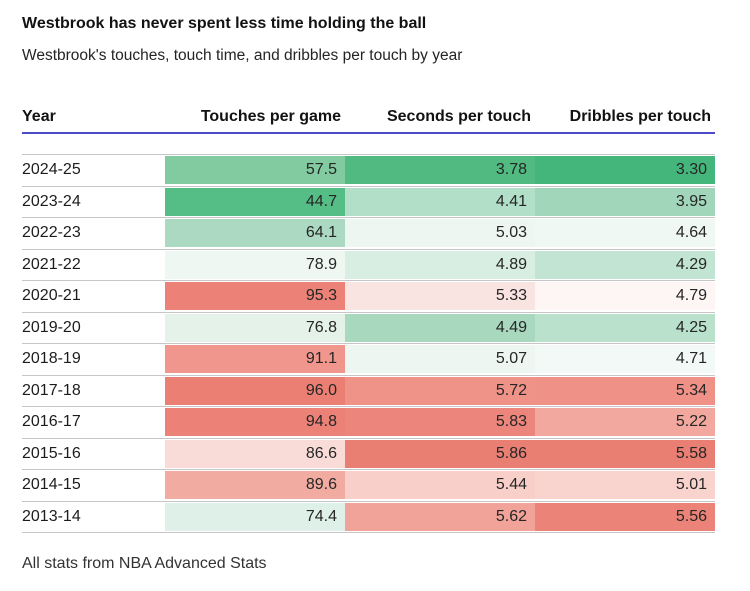  What do you see at coordinates (255, 170) in the screenshot?
I see `value-cell: 57.5` at bounding box center [255, 170].